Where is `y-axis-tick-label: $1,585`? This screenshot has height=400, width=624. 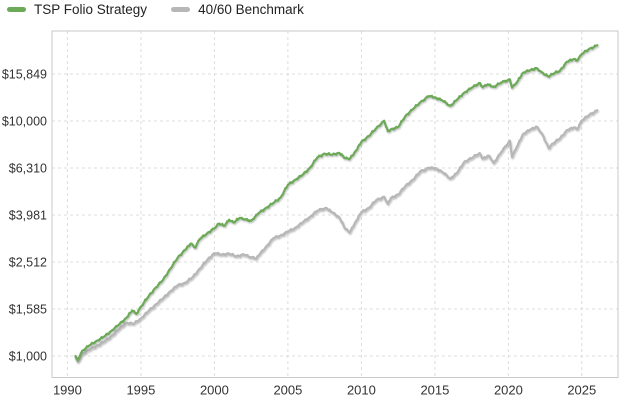 y-axis-tick-label: $1,585 is located at coordinates (28, 309).